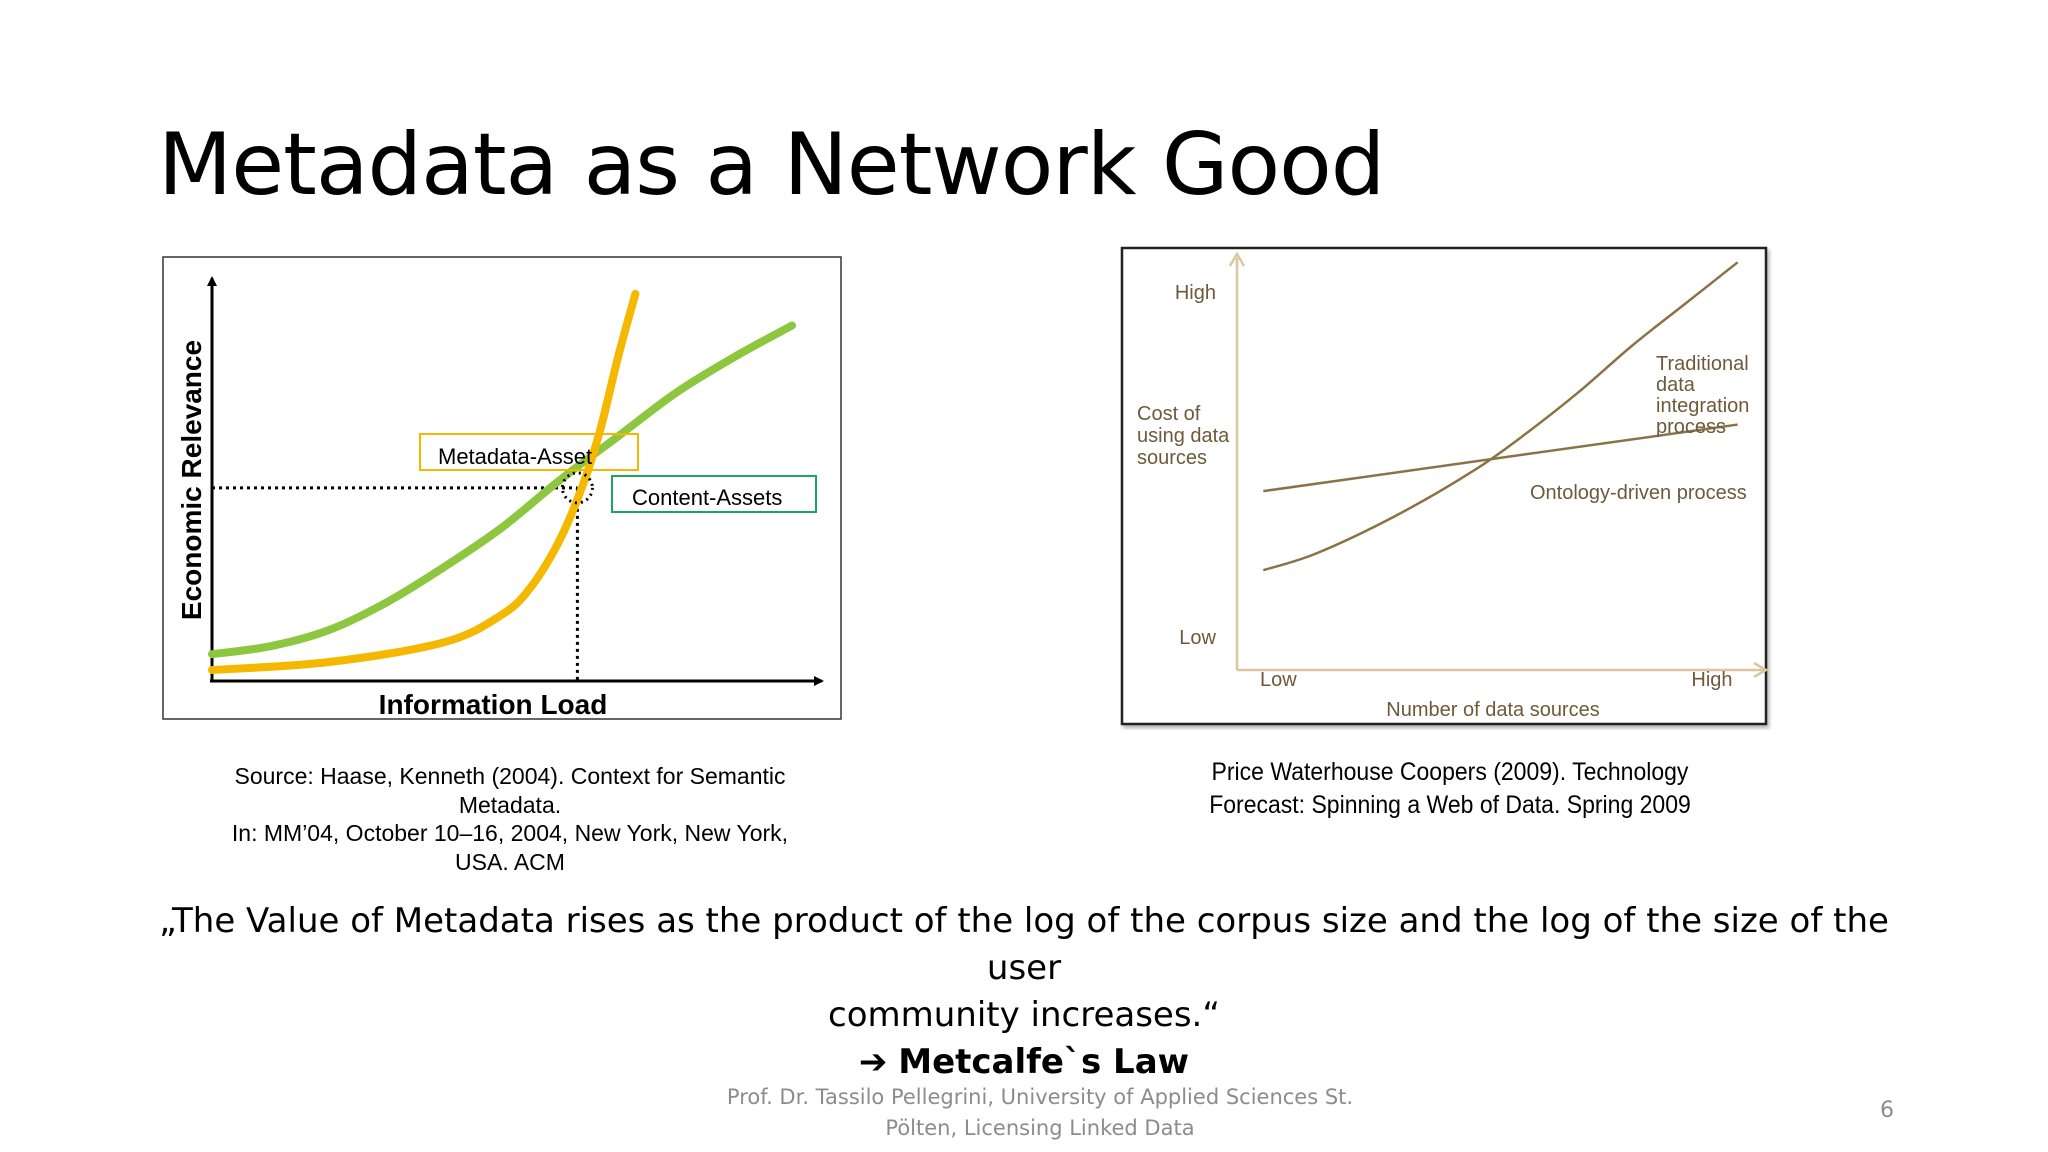 Image resolution: width=2048 pixels, height=1152 pixels. What do you see at coordinates (873, 1062) in the screenshot?
I see `arrow-right-icon: ➔` at bounding box center [873, 1062].